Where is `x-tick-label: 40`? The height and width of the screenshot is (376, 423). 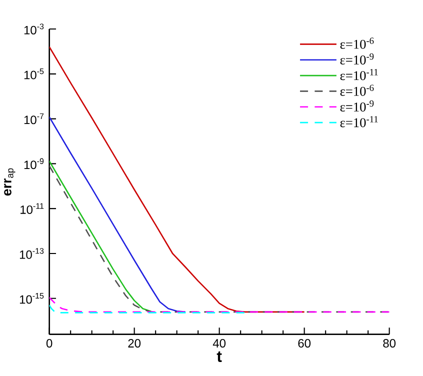
x-tick-label: 40 is located at coordinates (219, 343).